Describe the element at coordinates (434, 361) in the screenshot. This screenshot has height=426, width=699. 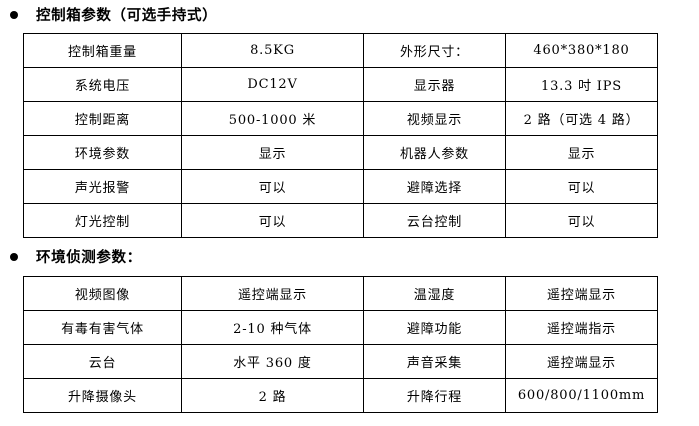
I see `cell-param-name: 声音采集` at that location.